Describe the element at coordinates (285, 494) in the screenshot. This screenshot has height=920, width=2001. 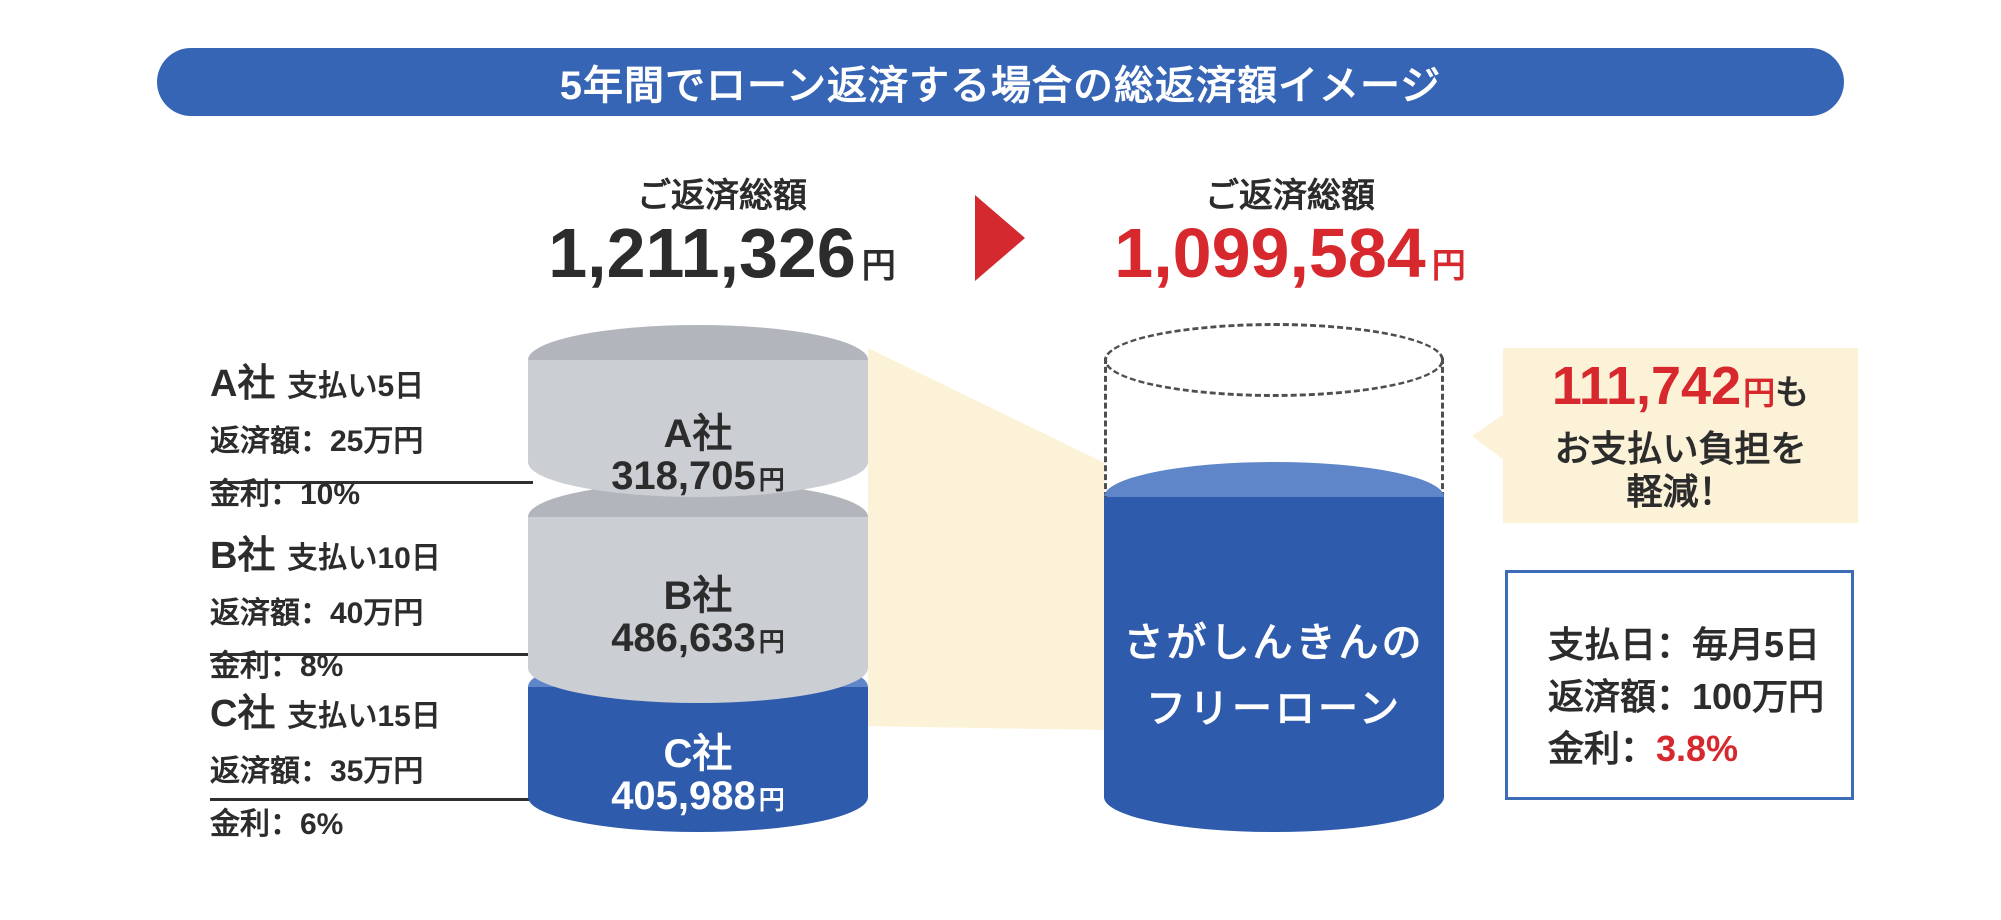
I see `lender-a-rate: 金利：10%` at that location.